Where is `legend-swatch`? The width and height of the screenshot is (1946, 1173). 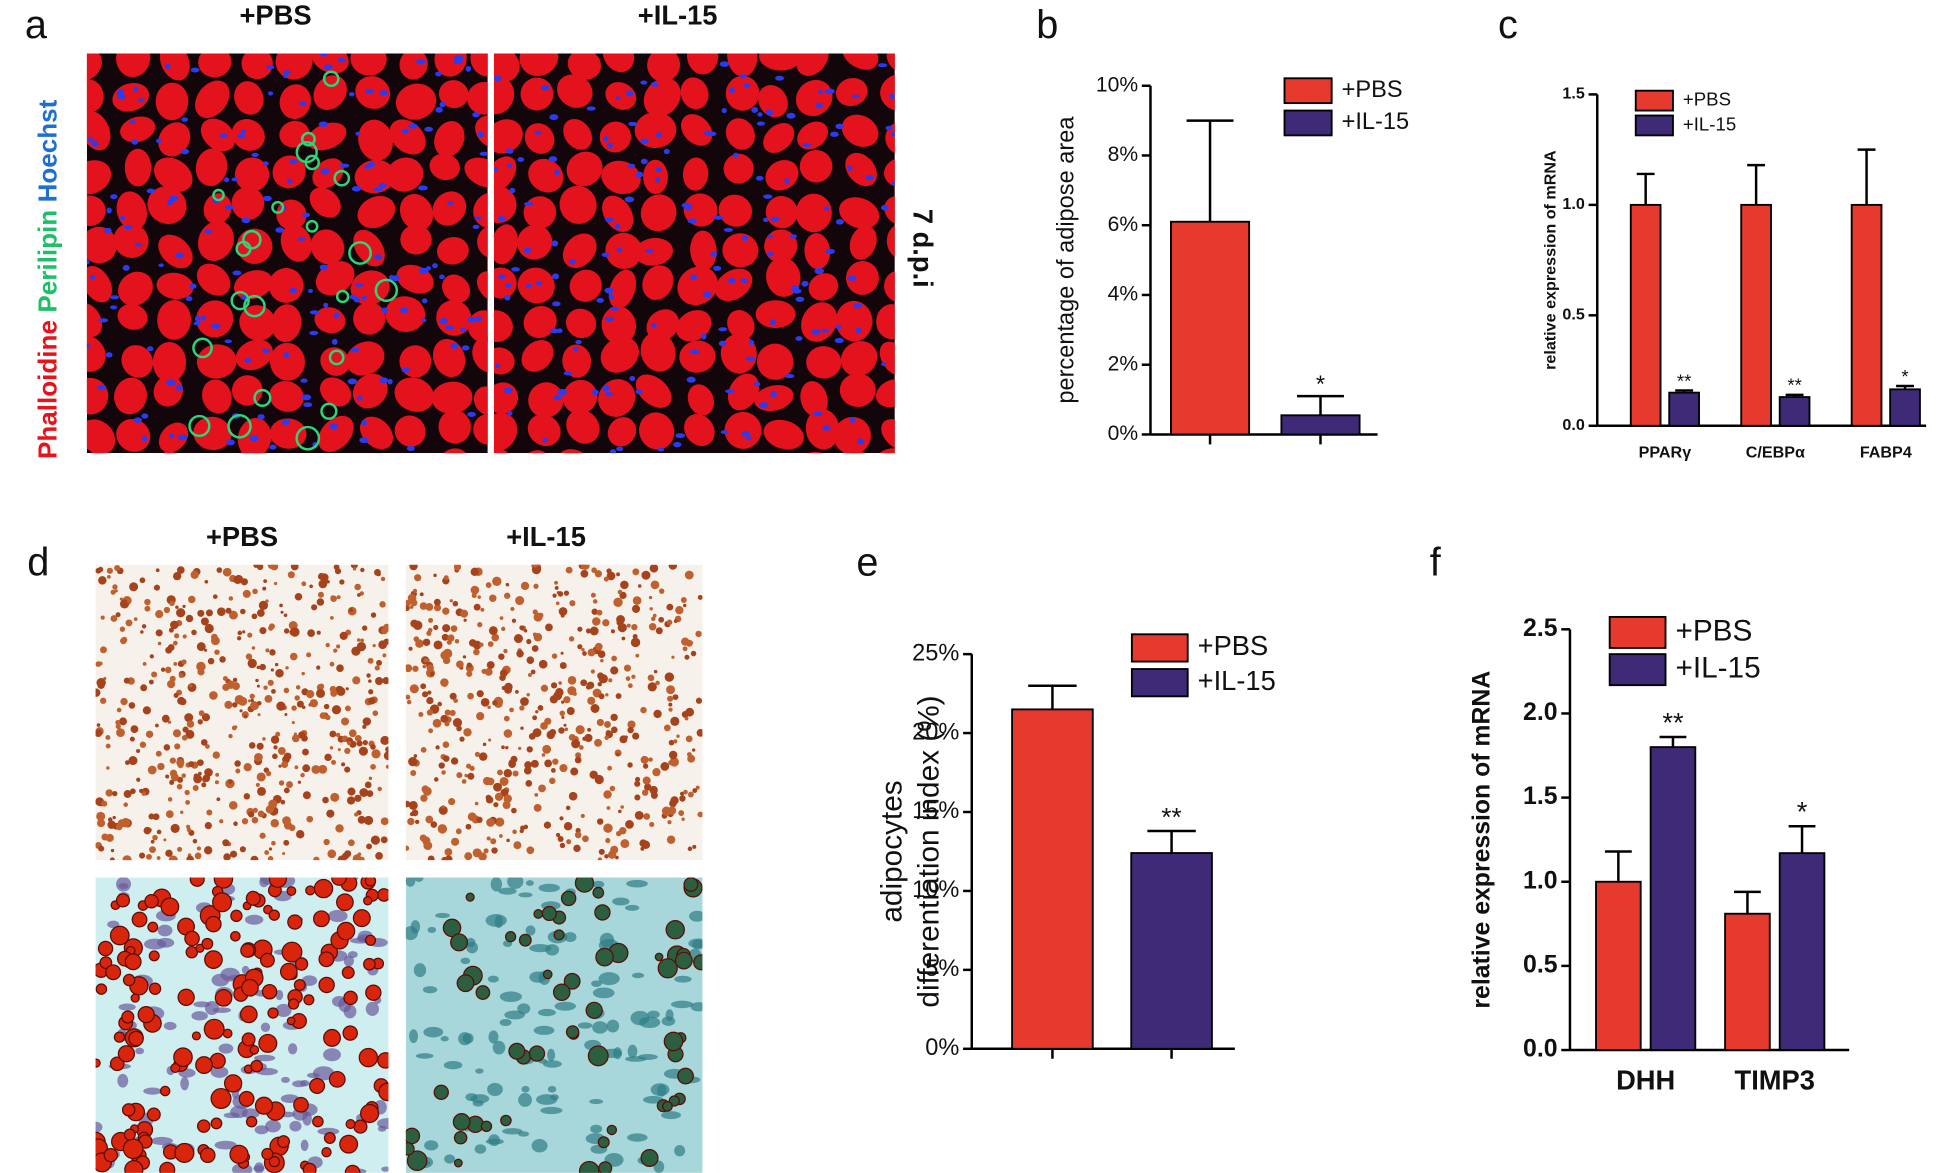
legend-swatch is located at coordinates (1308, 123).